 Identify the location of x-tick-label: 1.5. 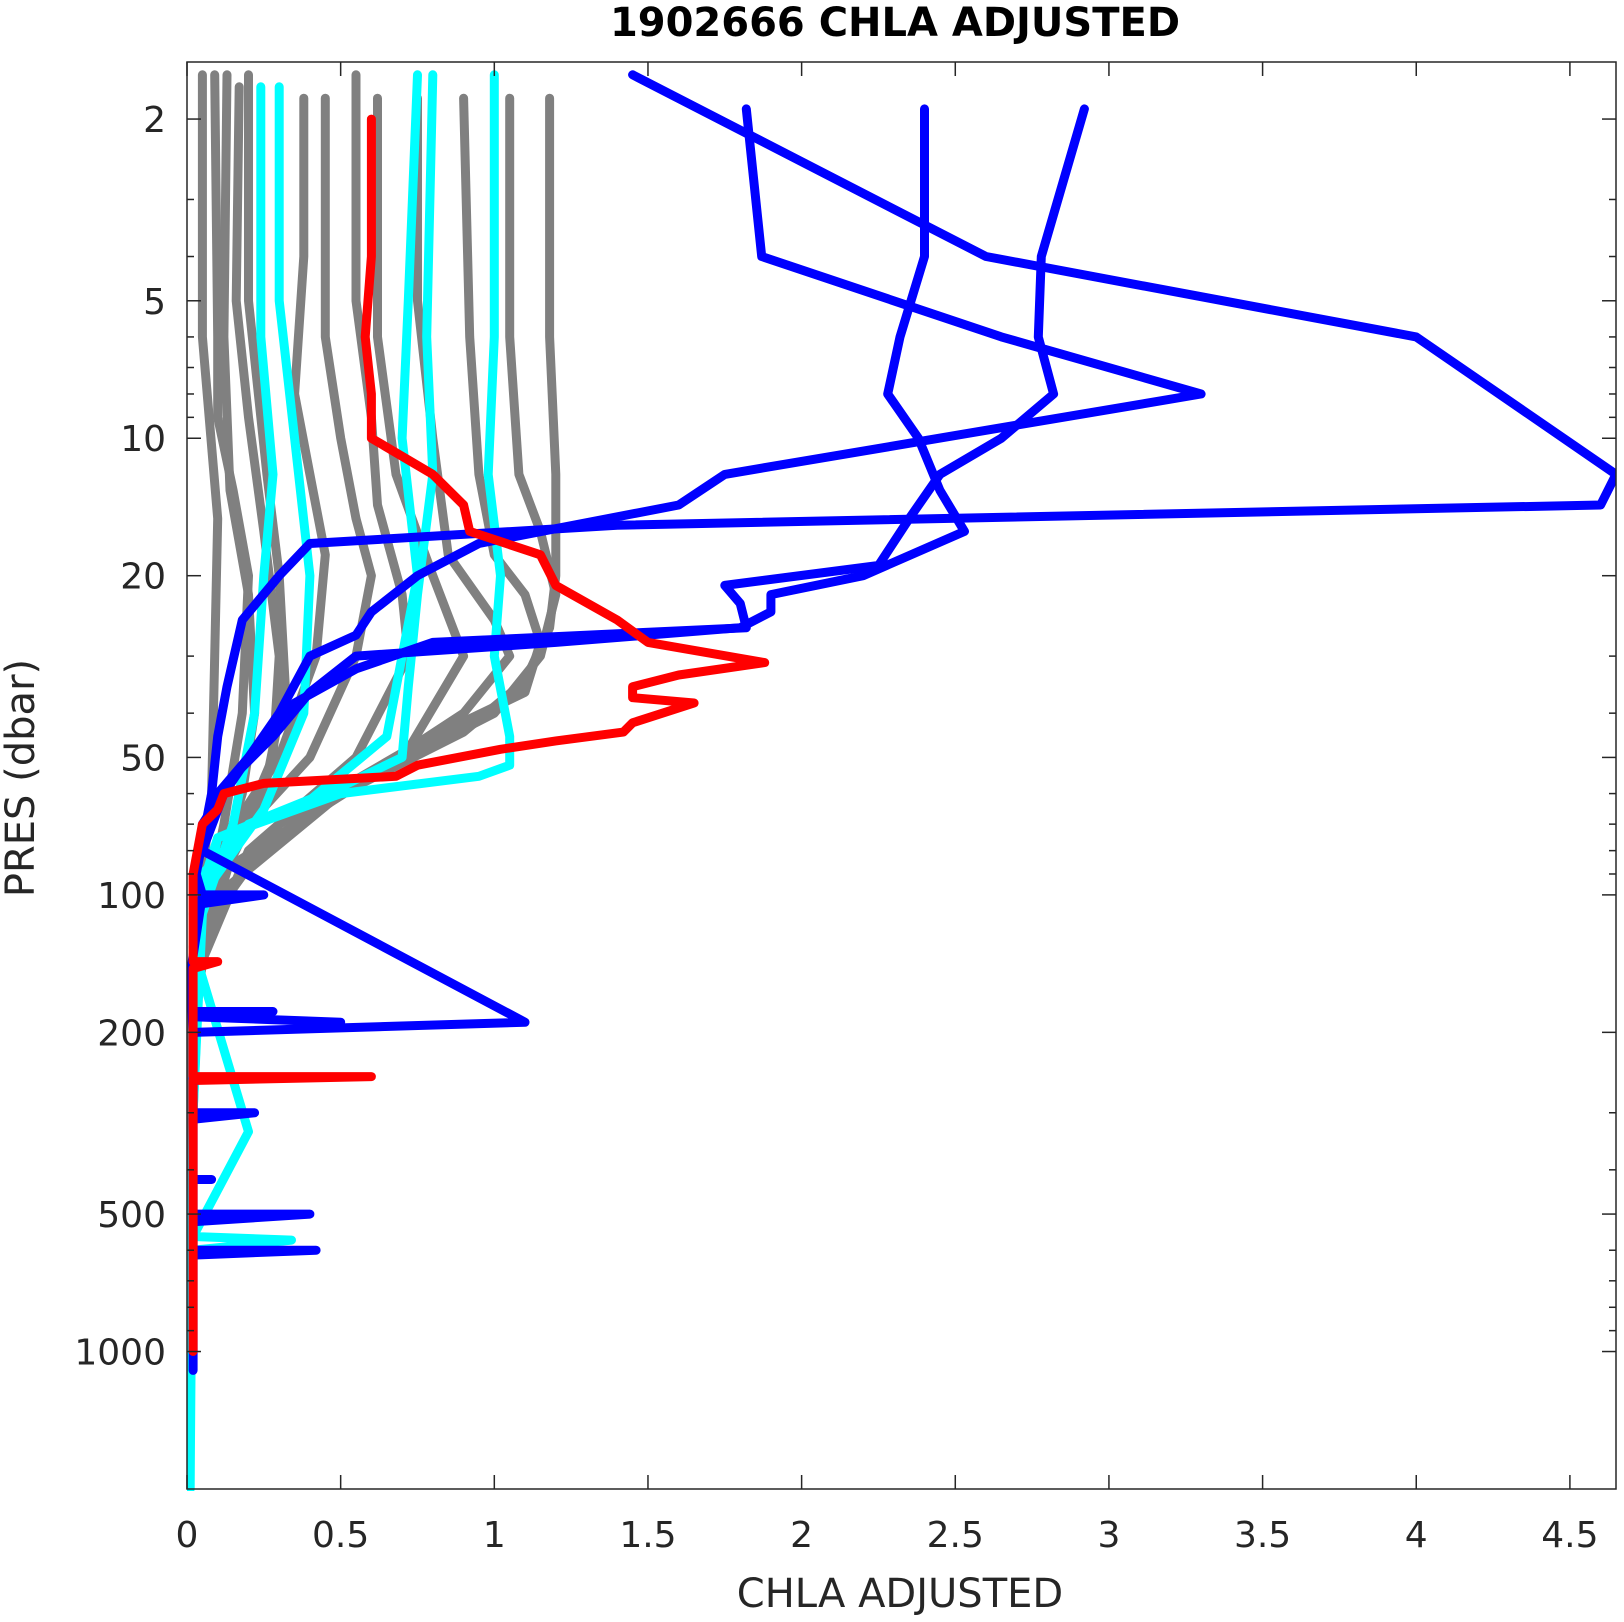
(647, 1535).